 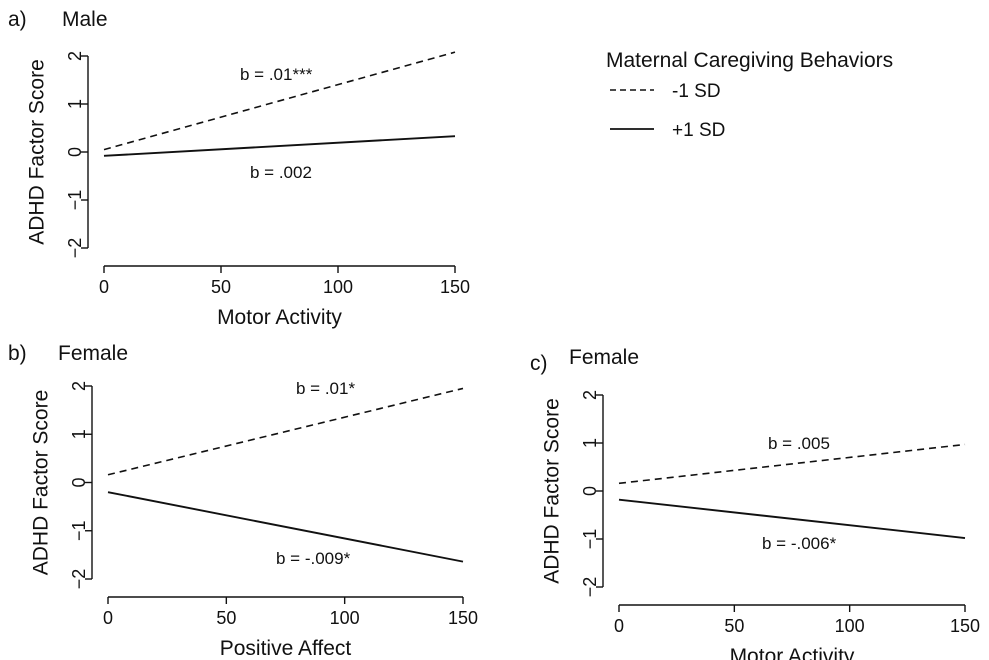 I want to click on x-axis-title: Positive Affect, so click(x=286, y=648).